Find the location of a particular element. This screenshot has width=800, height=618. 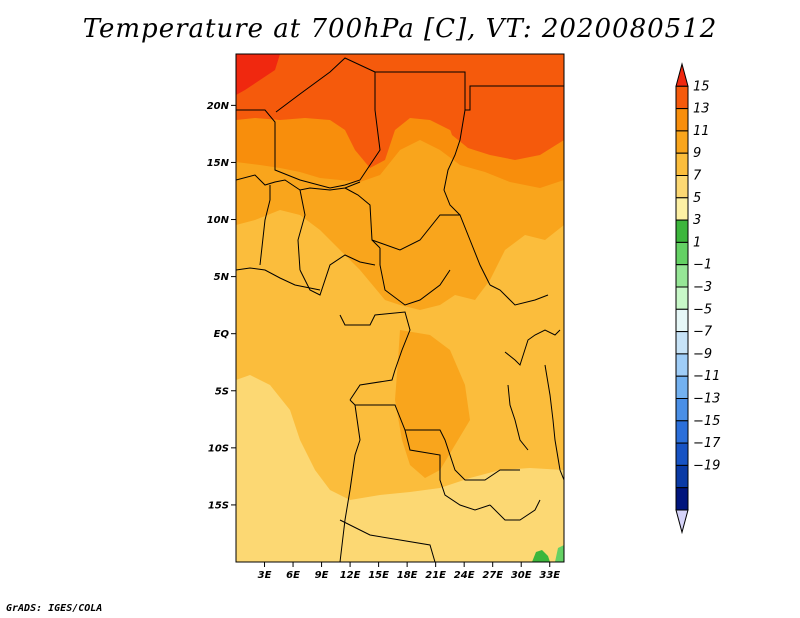

lon-tick-label: 9E is located at coordinates (322, 575).